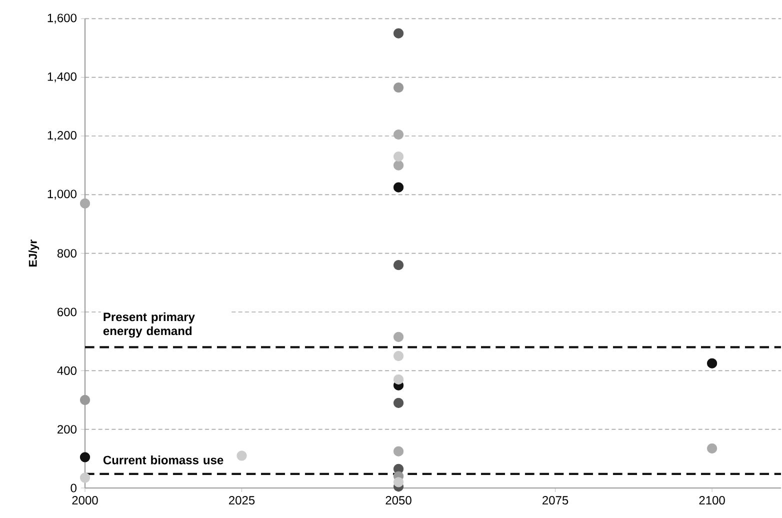 The width and height of the screenshot is (782, 518). Describe the element at coordinates (66, 370) in the screenshot. I see `y-tick-label: 400` at that location.